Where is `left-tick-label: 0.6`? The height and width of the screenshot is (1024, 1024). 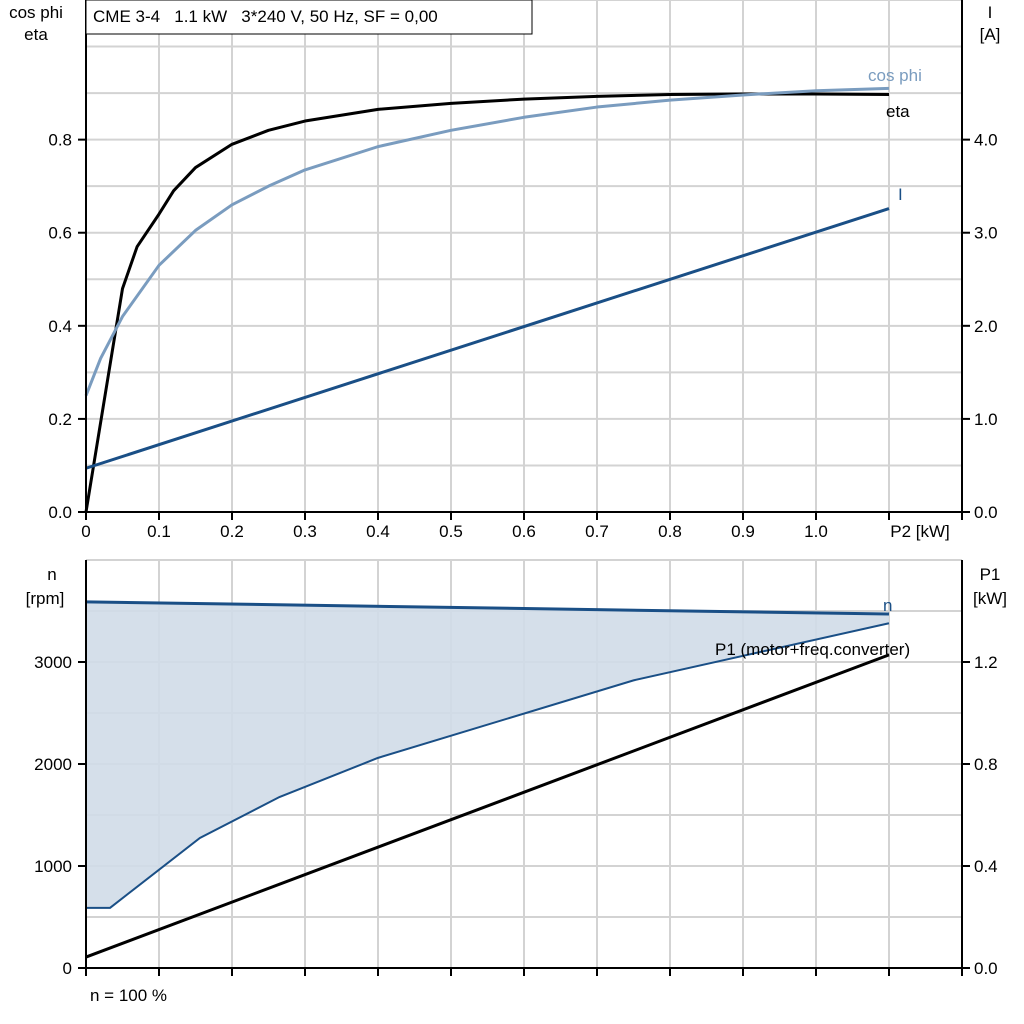
left-tick-label: 0.6 is located at coordinates (60, 233).